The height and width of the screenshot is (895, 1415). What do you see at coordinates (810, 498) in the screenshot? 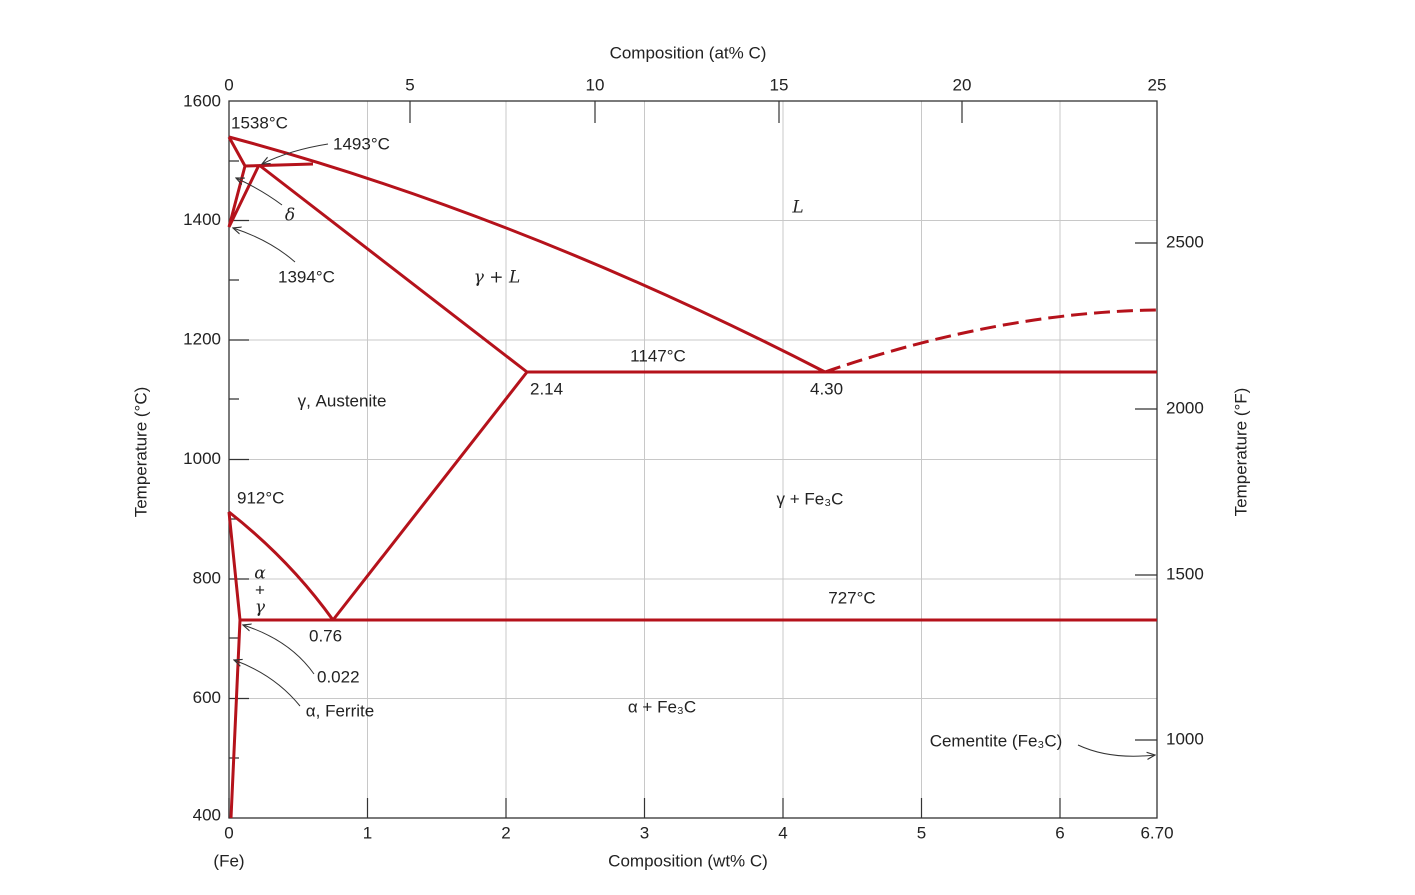
I see `region-label: γ + Fe₃C` at bounding box center [810, 498].